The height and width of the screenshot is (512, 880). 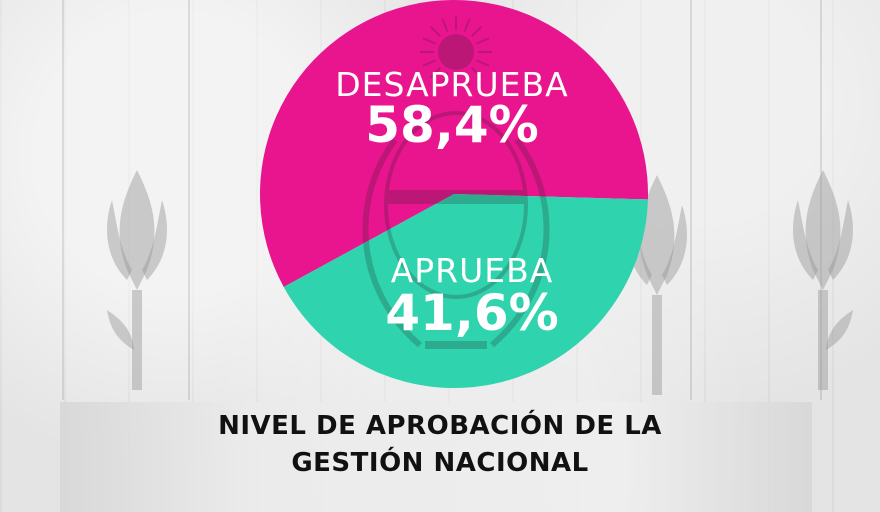 I want to click on slice-value-aprueba: 41,6%, so click(x=471, y=313).